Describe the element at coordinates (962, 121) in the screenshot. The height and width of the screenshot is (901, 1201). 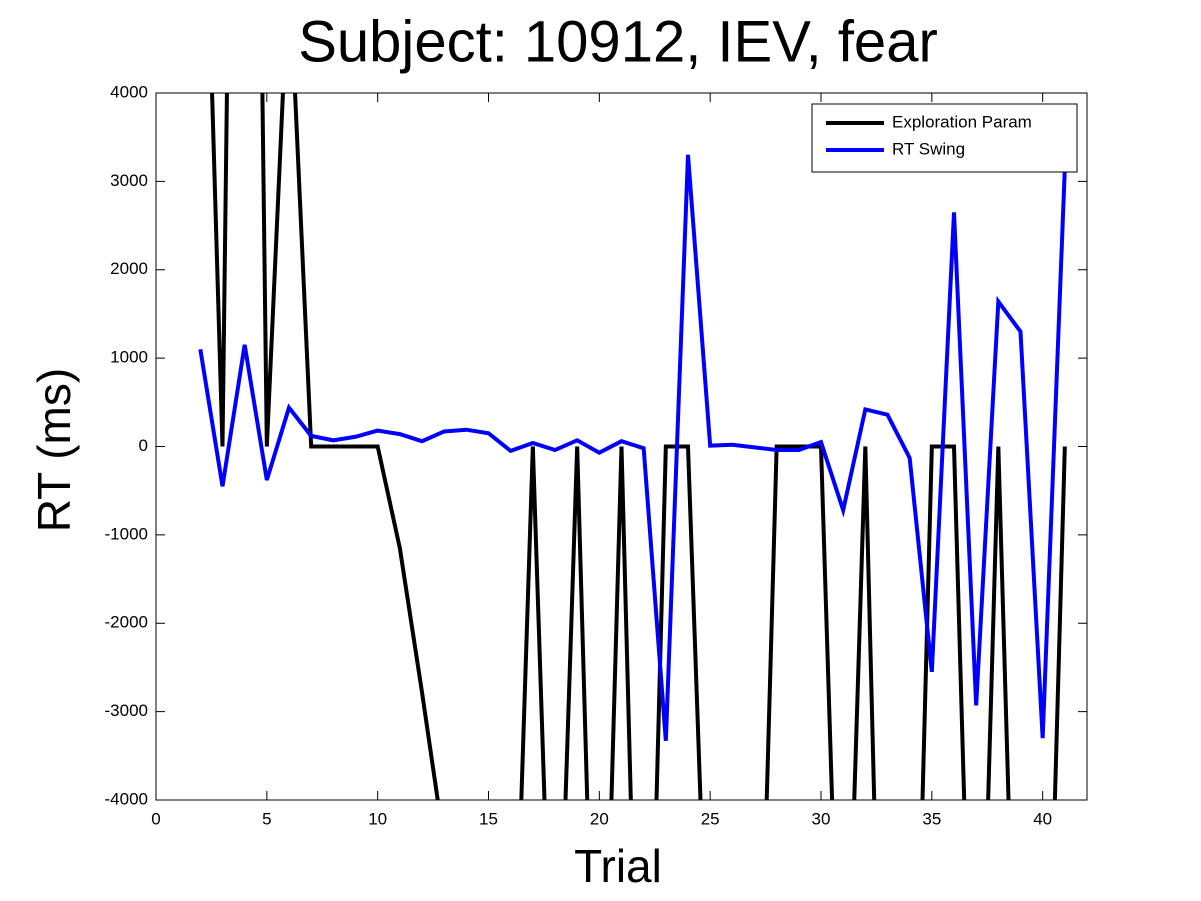
I see `legend-label: Exploration Param` at that location.